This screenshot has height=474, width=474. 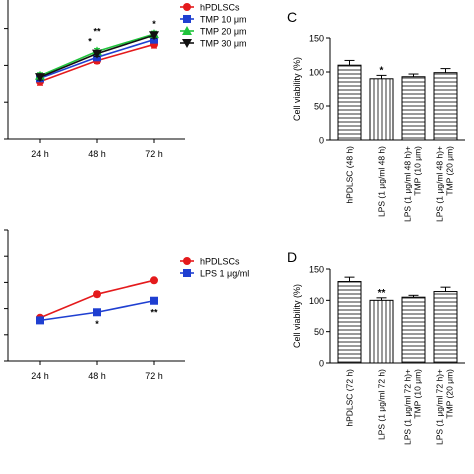 I want to click on legend: hPDLSCs LPS 1 μg/ml, so click(x=214, y=268).